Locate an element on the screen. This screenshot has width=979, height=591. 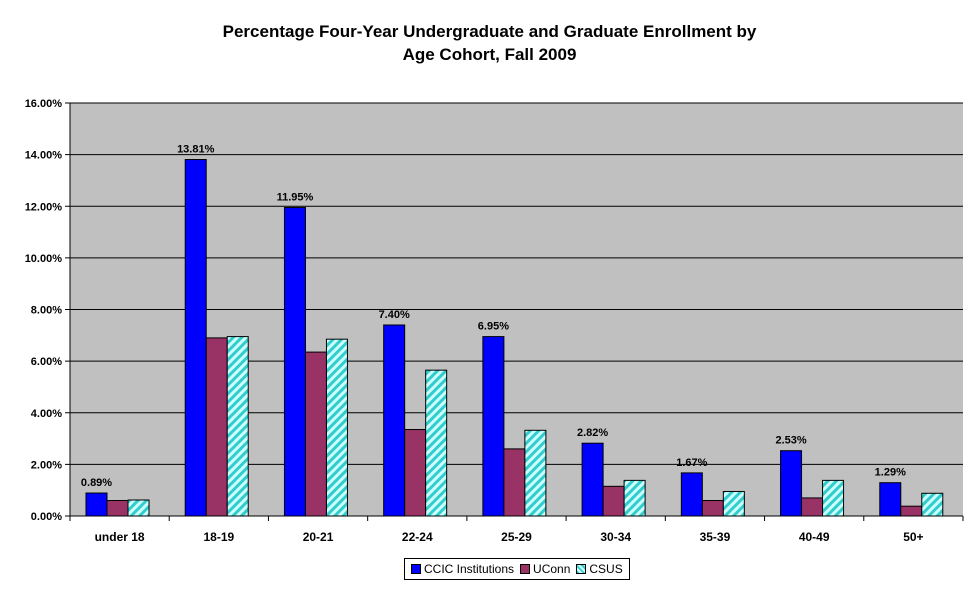
legend-item-csus: CSUS is located at coordinates (599, 569).